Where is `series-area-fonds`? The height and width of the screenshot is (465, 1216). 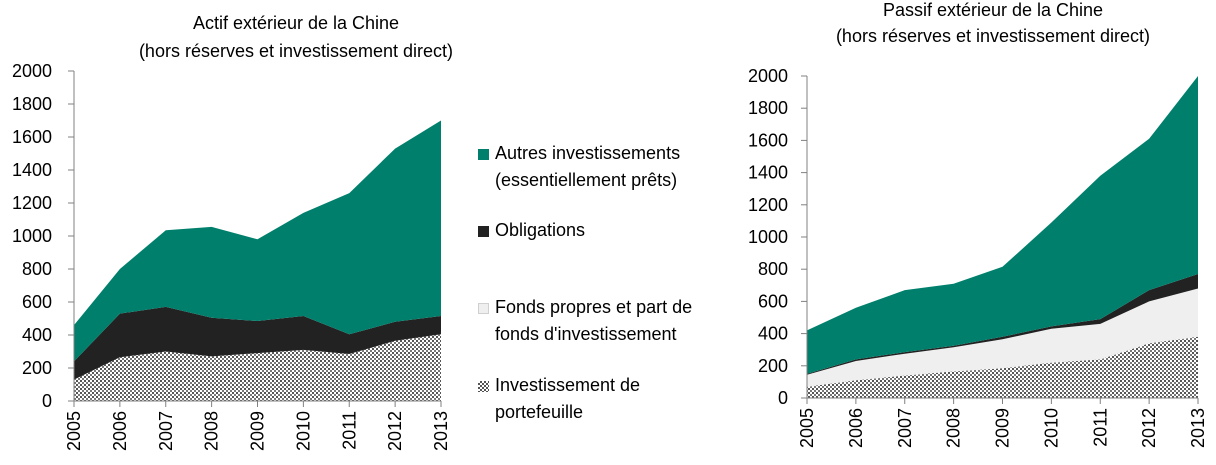
series-area-fonds is located at coordinates (1002, 337).